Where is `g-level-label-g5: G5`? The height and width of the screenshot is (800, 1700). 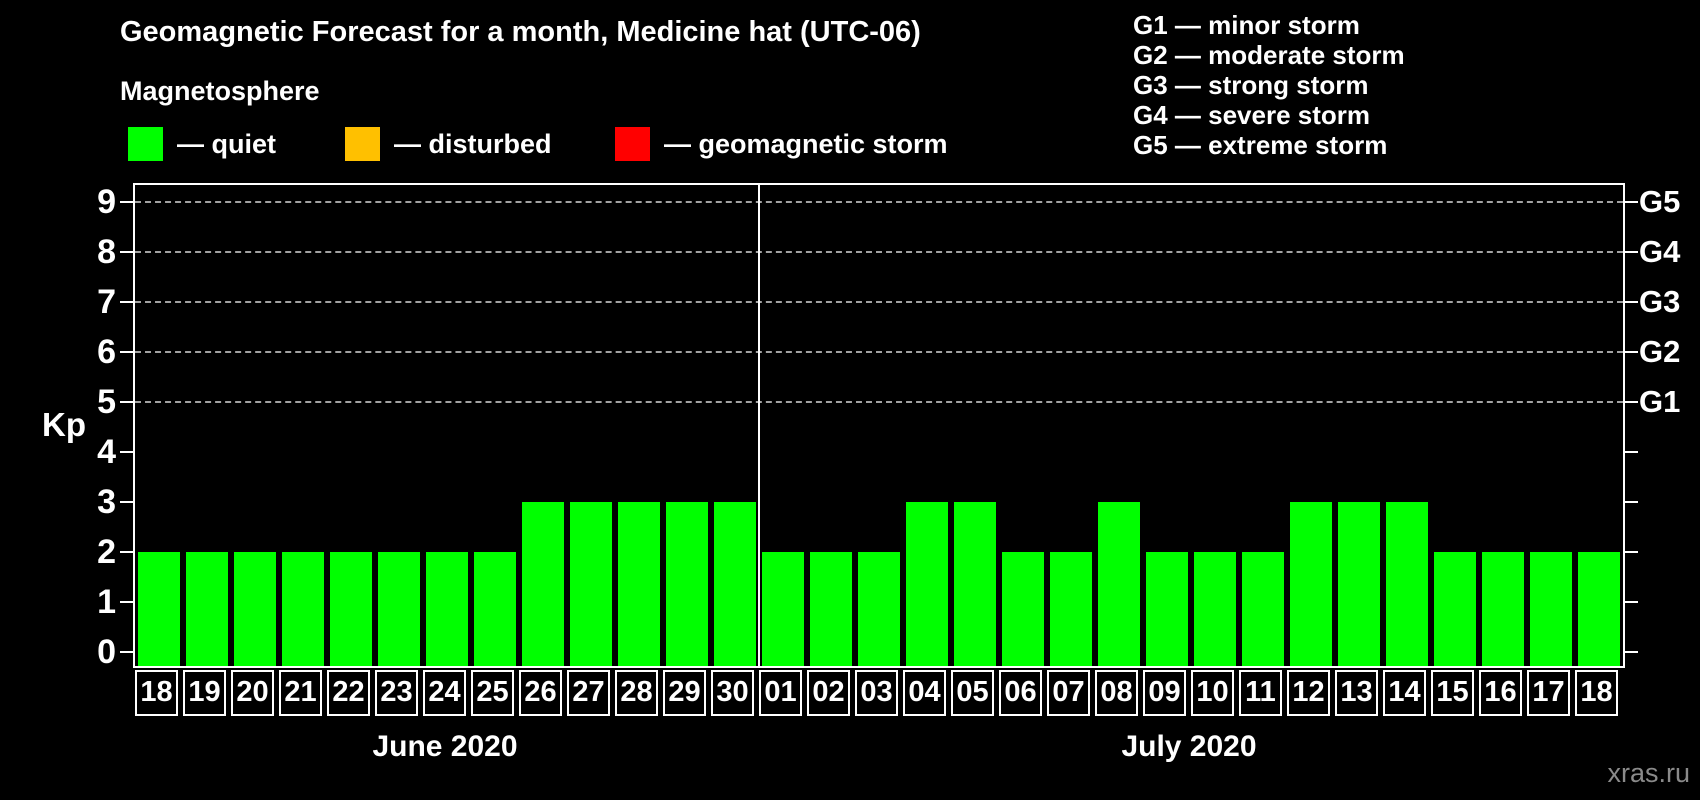 g-level-label-g5: G5 is located at coordinates (1660, 201).